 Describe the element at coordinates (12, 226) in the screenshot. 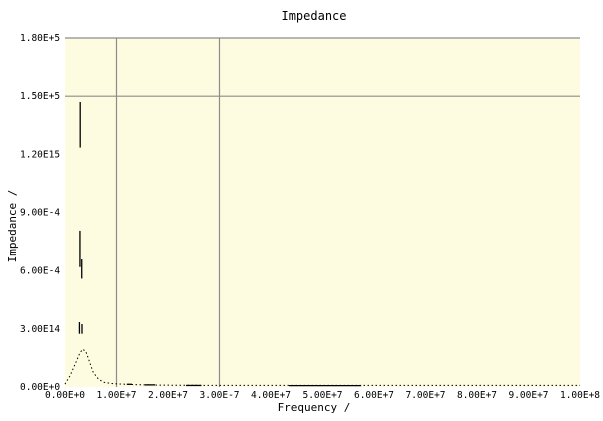

I see `y-axis-label: Impedance /` at that location.